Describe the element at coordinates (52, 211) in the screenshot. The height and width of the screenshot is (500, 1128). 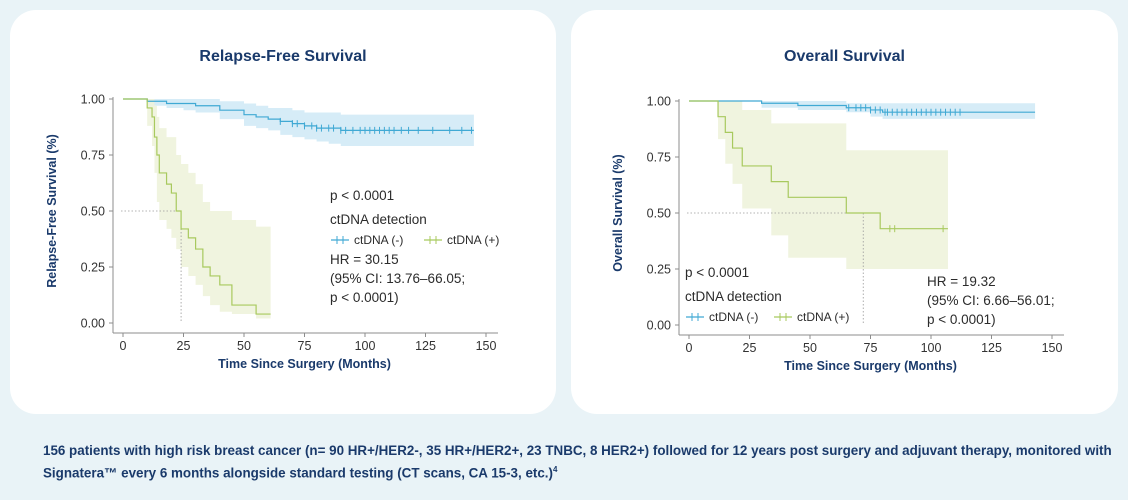
I see `y-axis-title: Relapse-Free Survival (%)` at that location.